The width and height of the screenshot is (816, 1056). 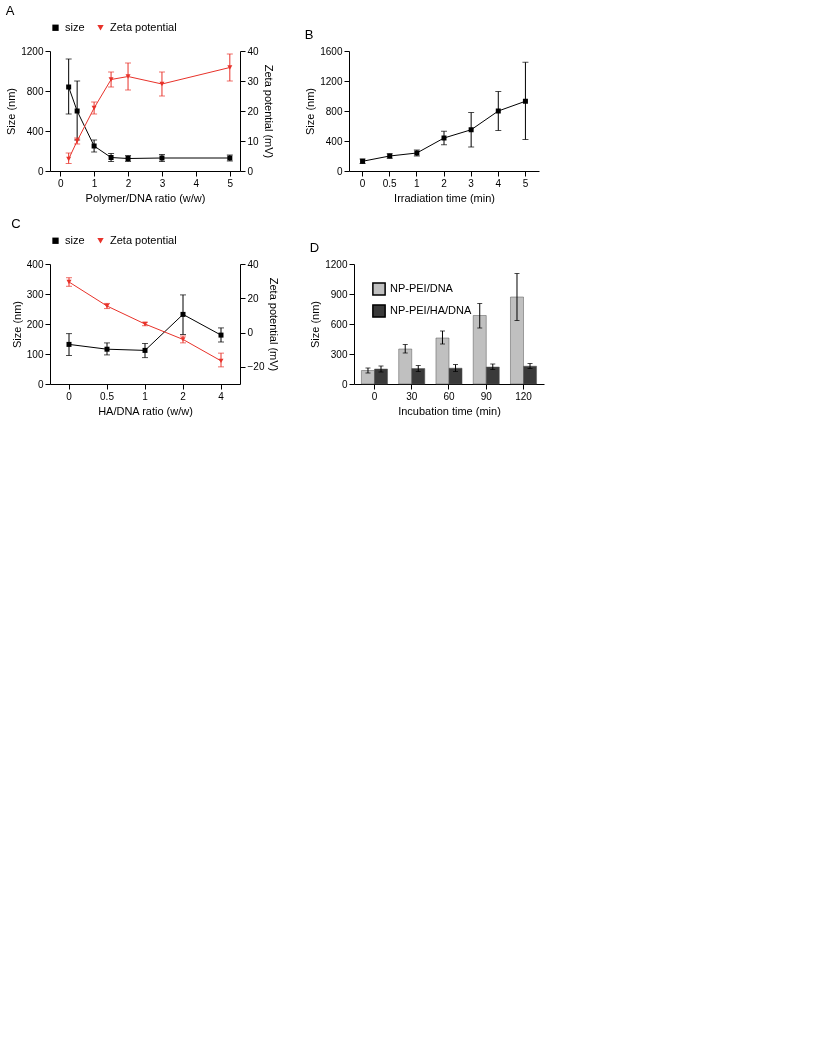 What do you see at coordinates (145, 410) in the screenshot?
I see `x-axis-title: HA/DNA ratio (w/w)` at bounding box center [145, 410].